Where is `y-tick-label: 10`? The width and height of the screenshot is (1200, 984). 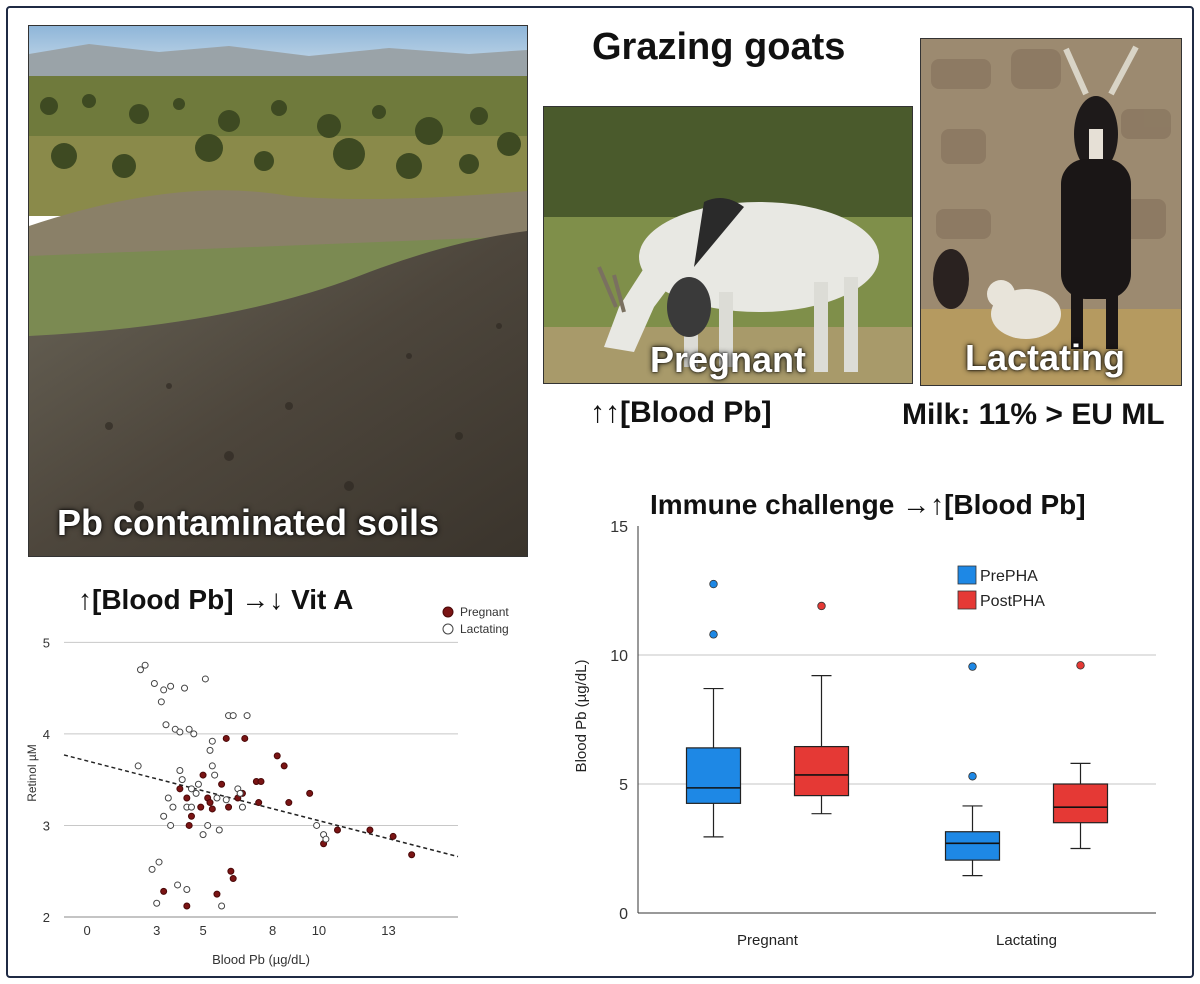
y-tick-label: 10 is located at coordinates (619, 656).